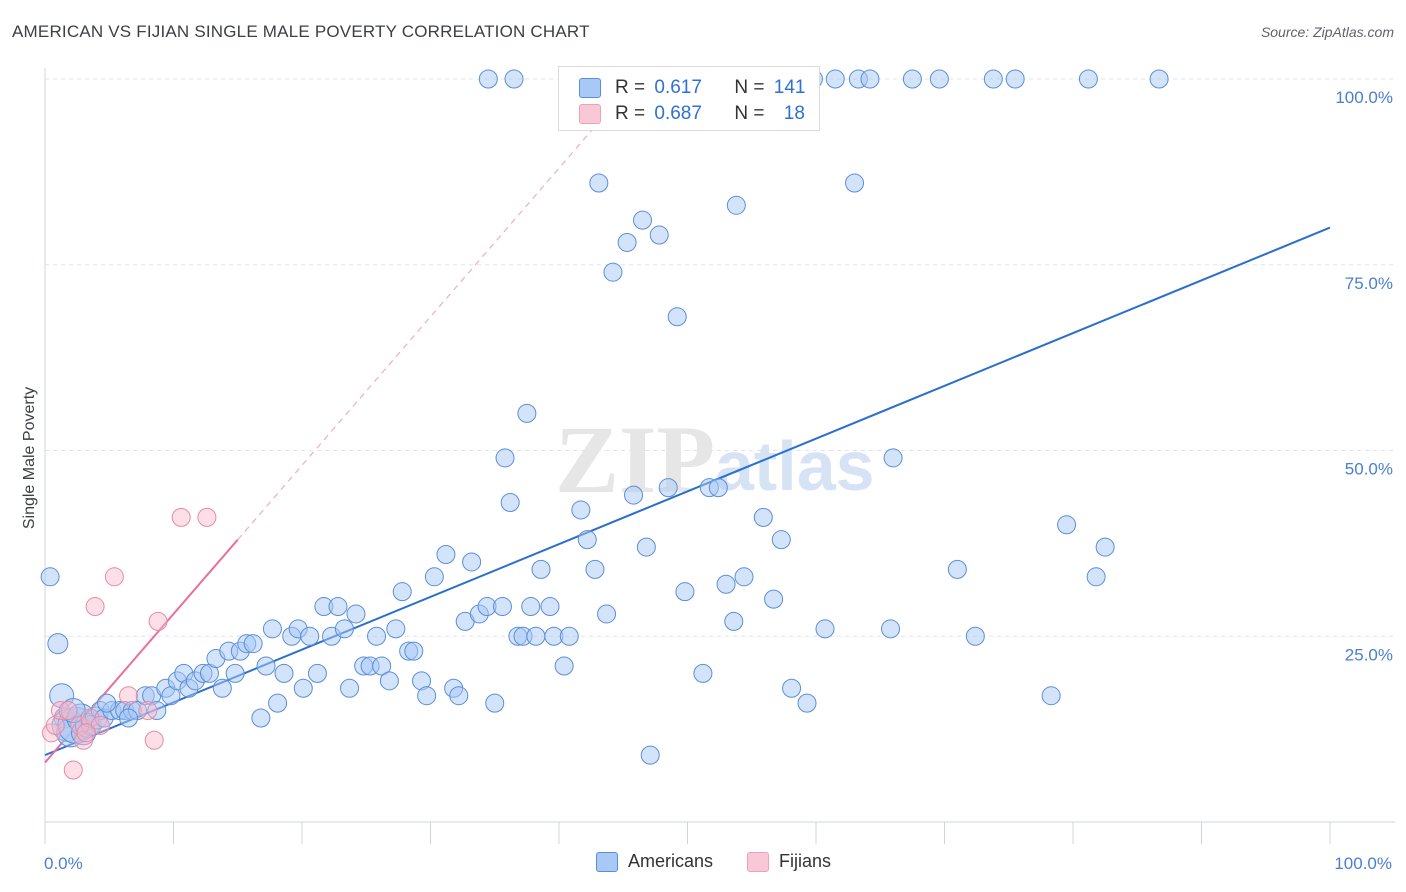  I want to click on source-label: Source: ZipAtlas.com, so click(1327, 32).